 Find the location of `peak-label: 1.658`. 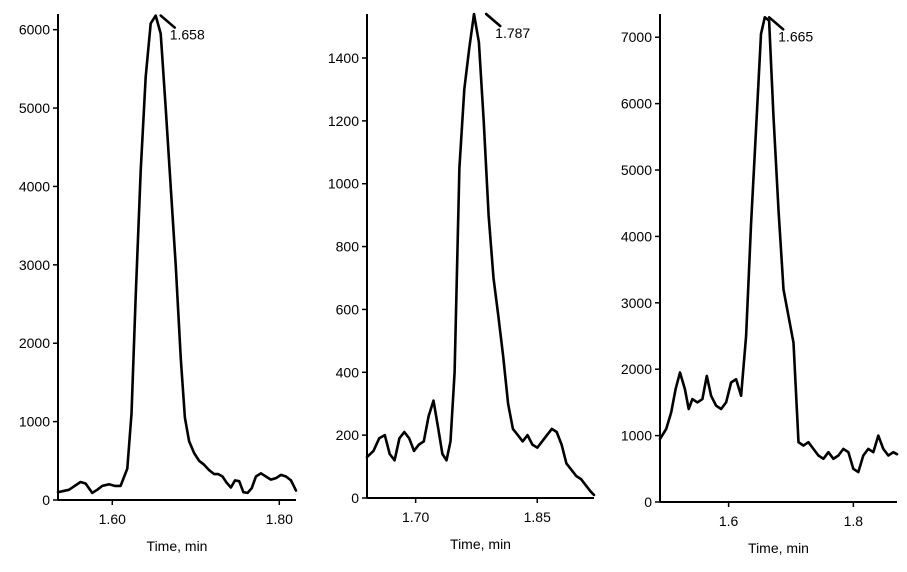

peak-label: 1.658 is located at coordinates (187, 35).